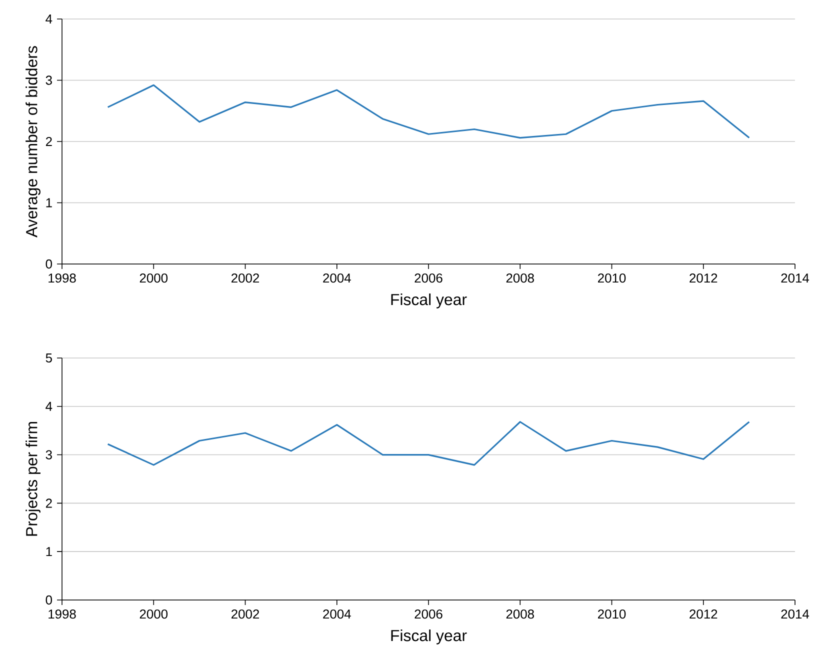 The height and width of the screenshot is (668, 817). What do you see at coordinates (33, 479) in the screenshot?
I see `y-axis-title: Projects per firm` at bounding box center [33, 479].